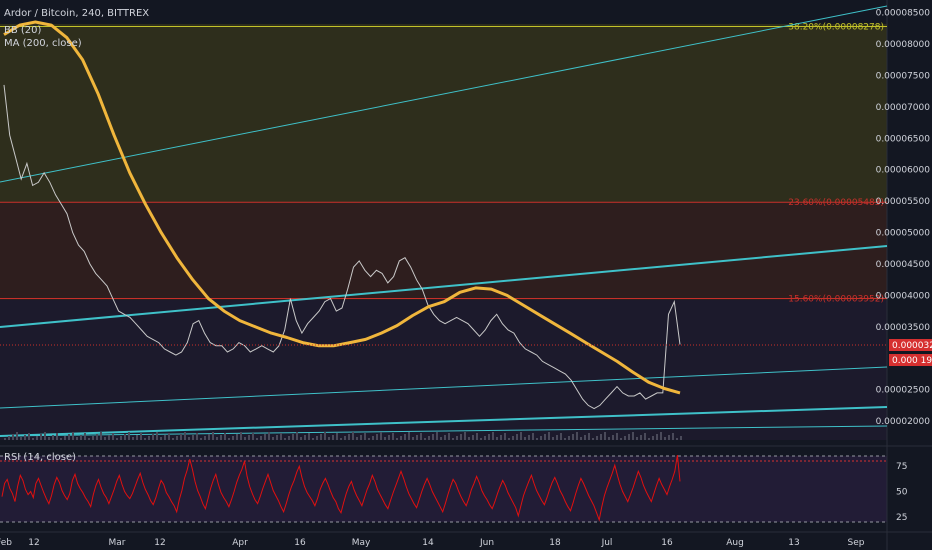 This screenshot has height=550, width=932. I want to click on rsi-series-line, so click(341, 488).